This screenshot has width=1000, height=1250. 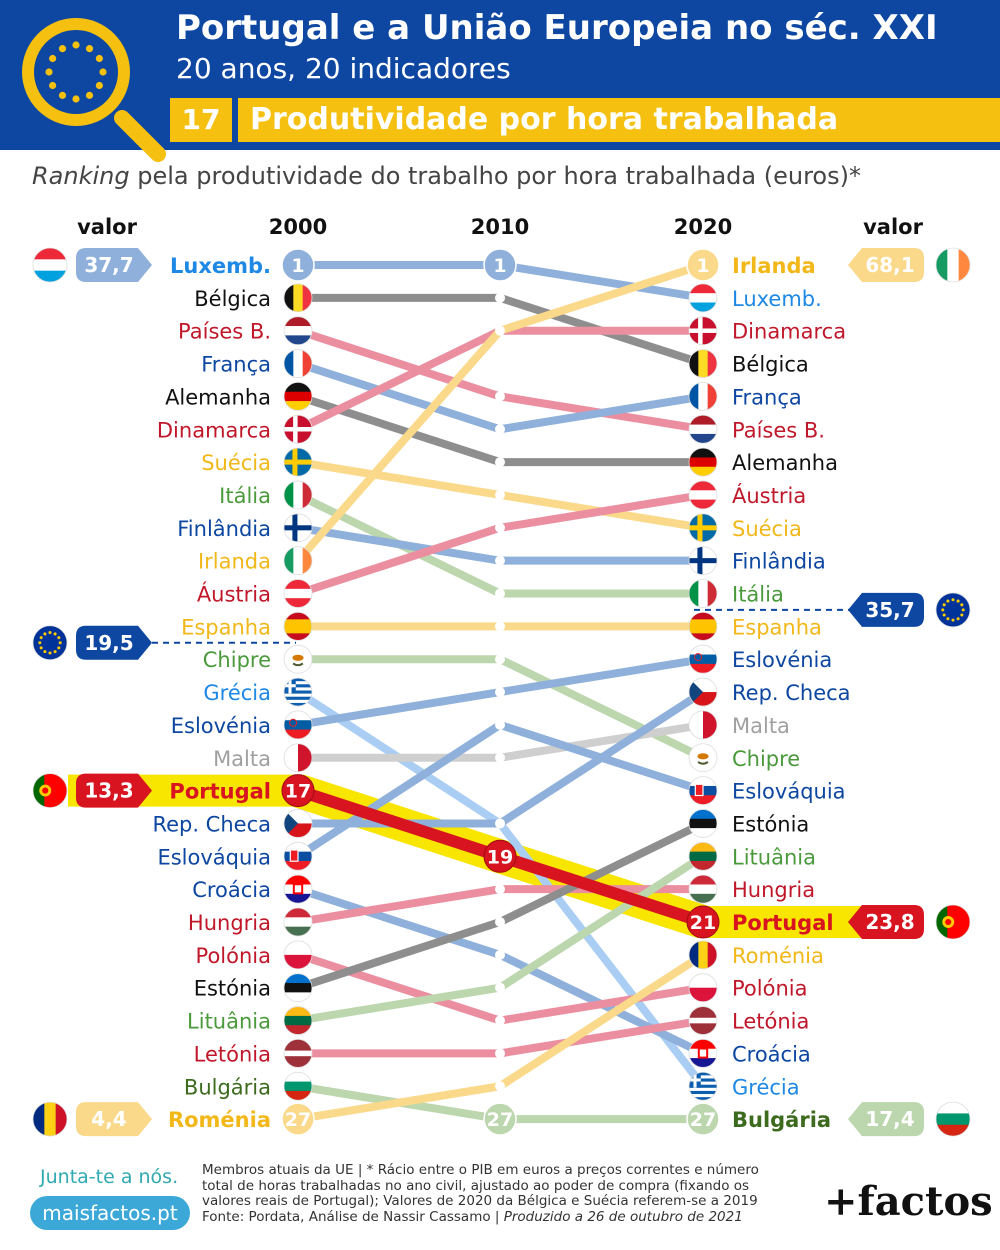 What do you see at coordinates (298, 1020) in the screenshot?
I see `flag-lithuania-2000` at bounding box center [298, 1020].